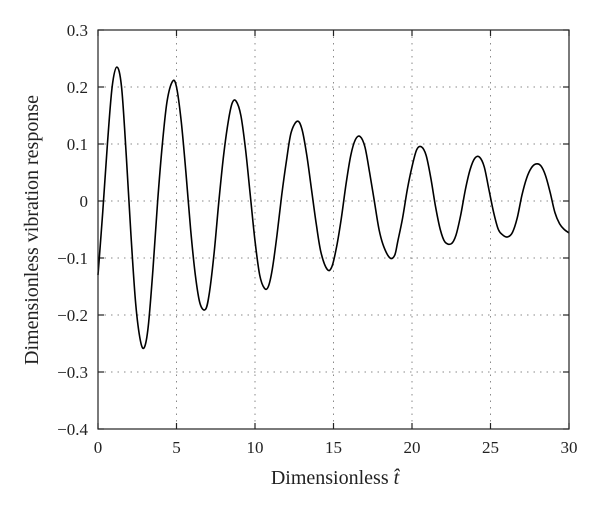 Image resolution: width=600 pixels, height=505 pixels. What do you see at coordinates (72, 372) in the screenshot?
I see `y-tick-label: −0.3` at bounding box center [72, 372].